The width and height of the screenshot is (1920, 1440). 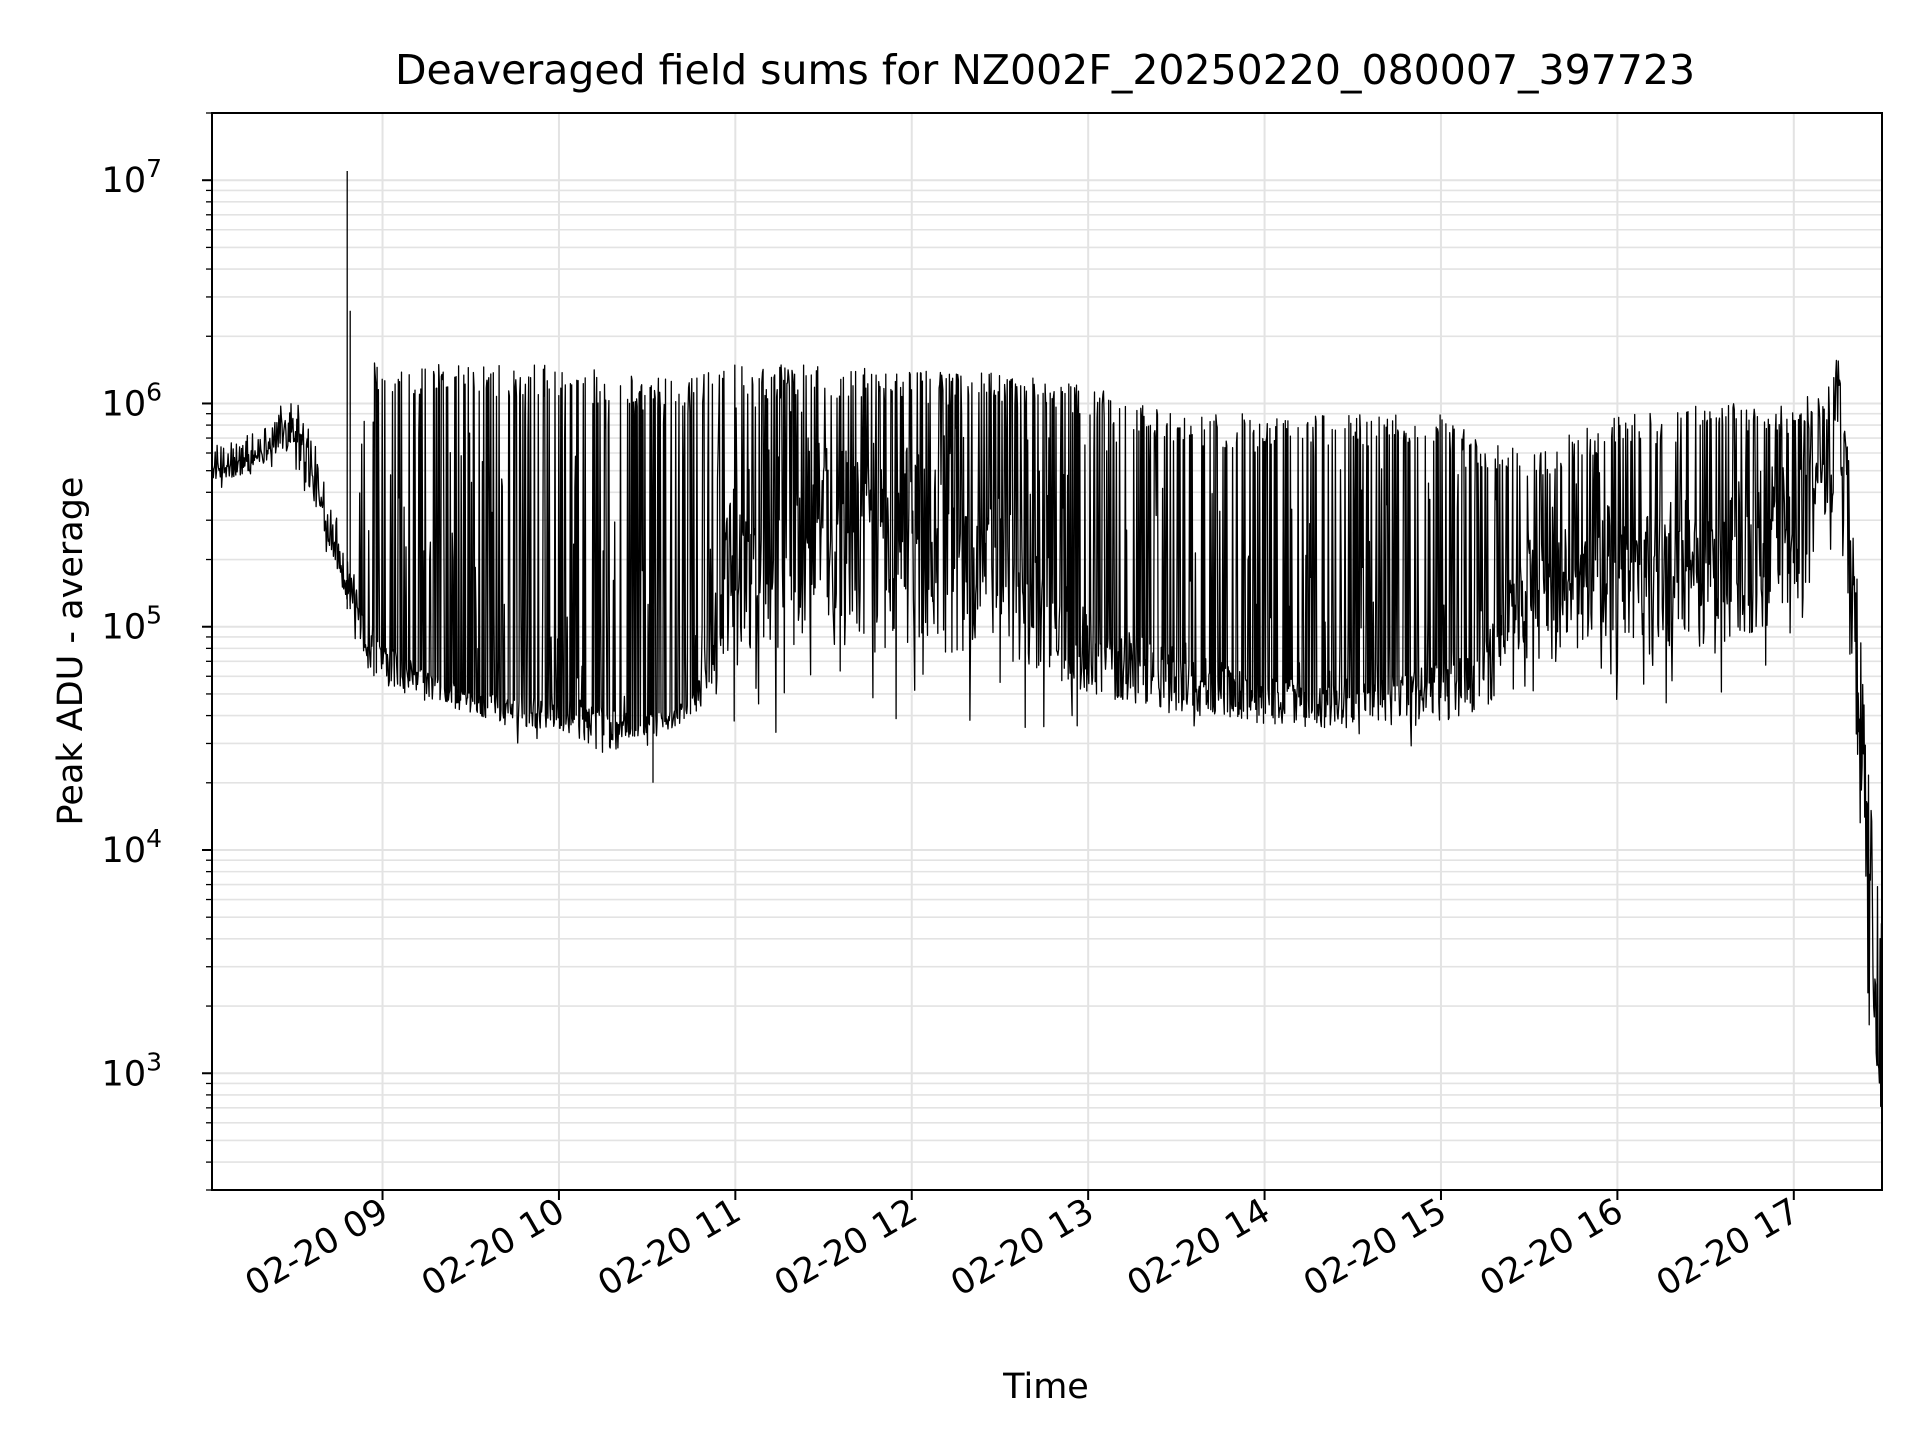 What do you see at coordinates (132, 400) in the screenshot?
I see `y-tick-label: 10⁶` at bounding box center [132, 400].